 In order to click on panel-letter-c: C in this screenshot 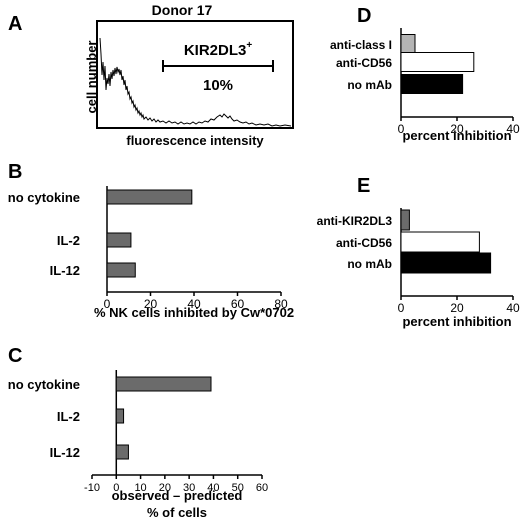, I will do `click(15, 356)`.